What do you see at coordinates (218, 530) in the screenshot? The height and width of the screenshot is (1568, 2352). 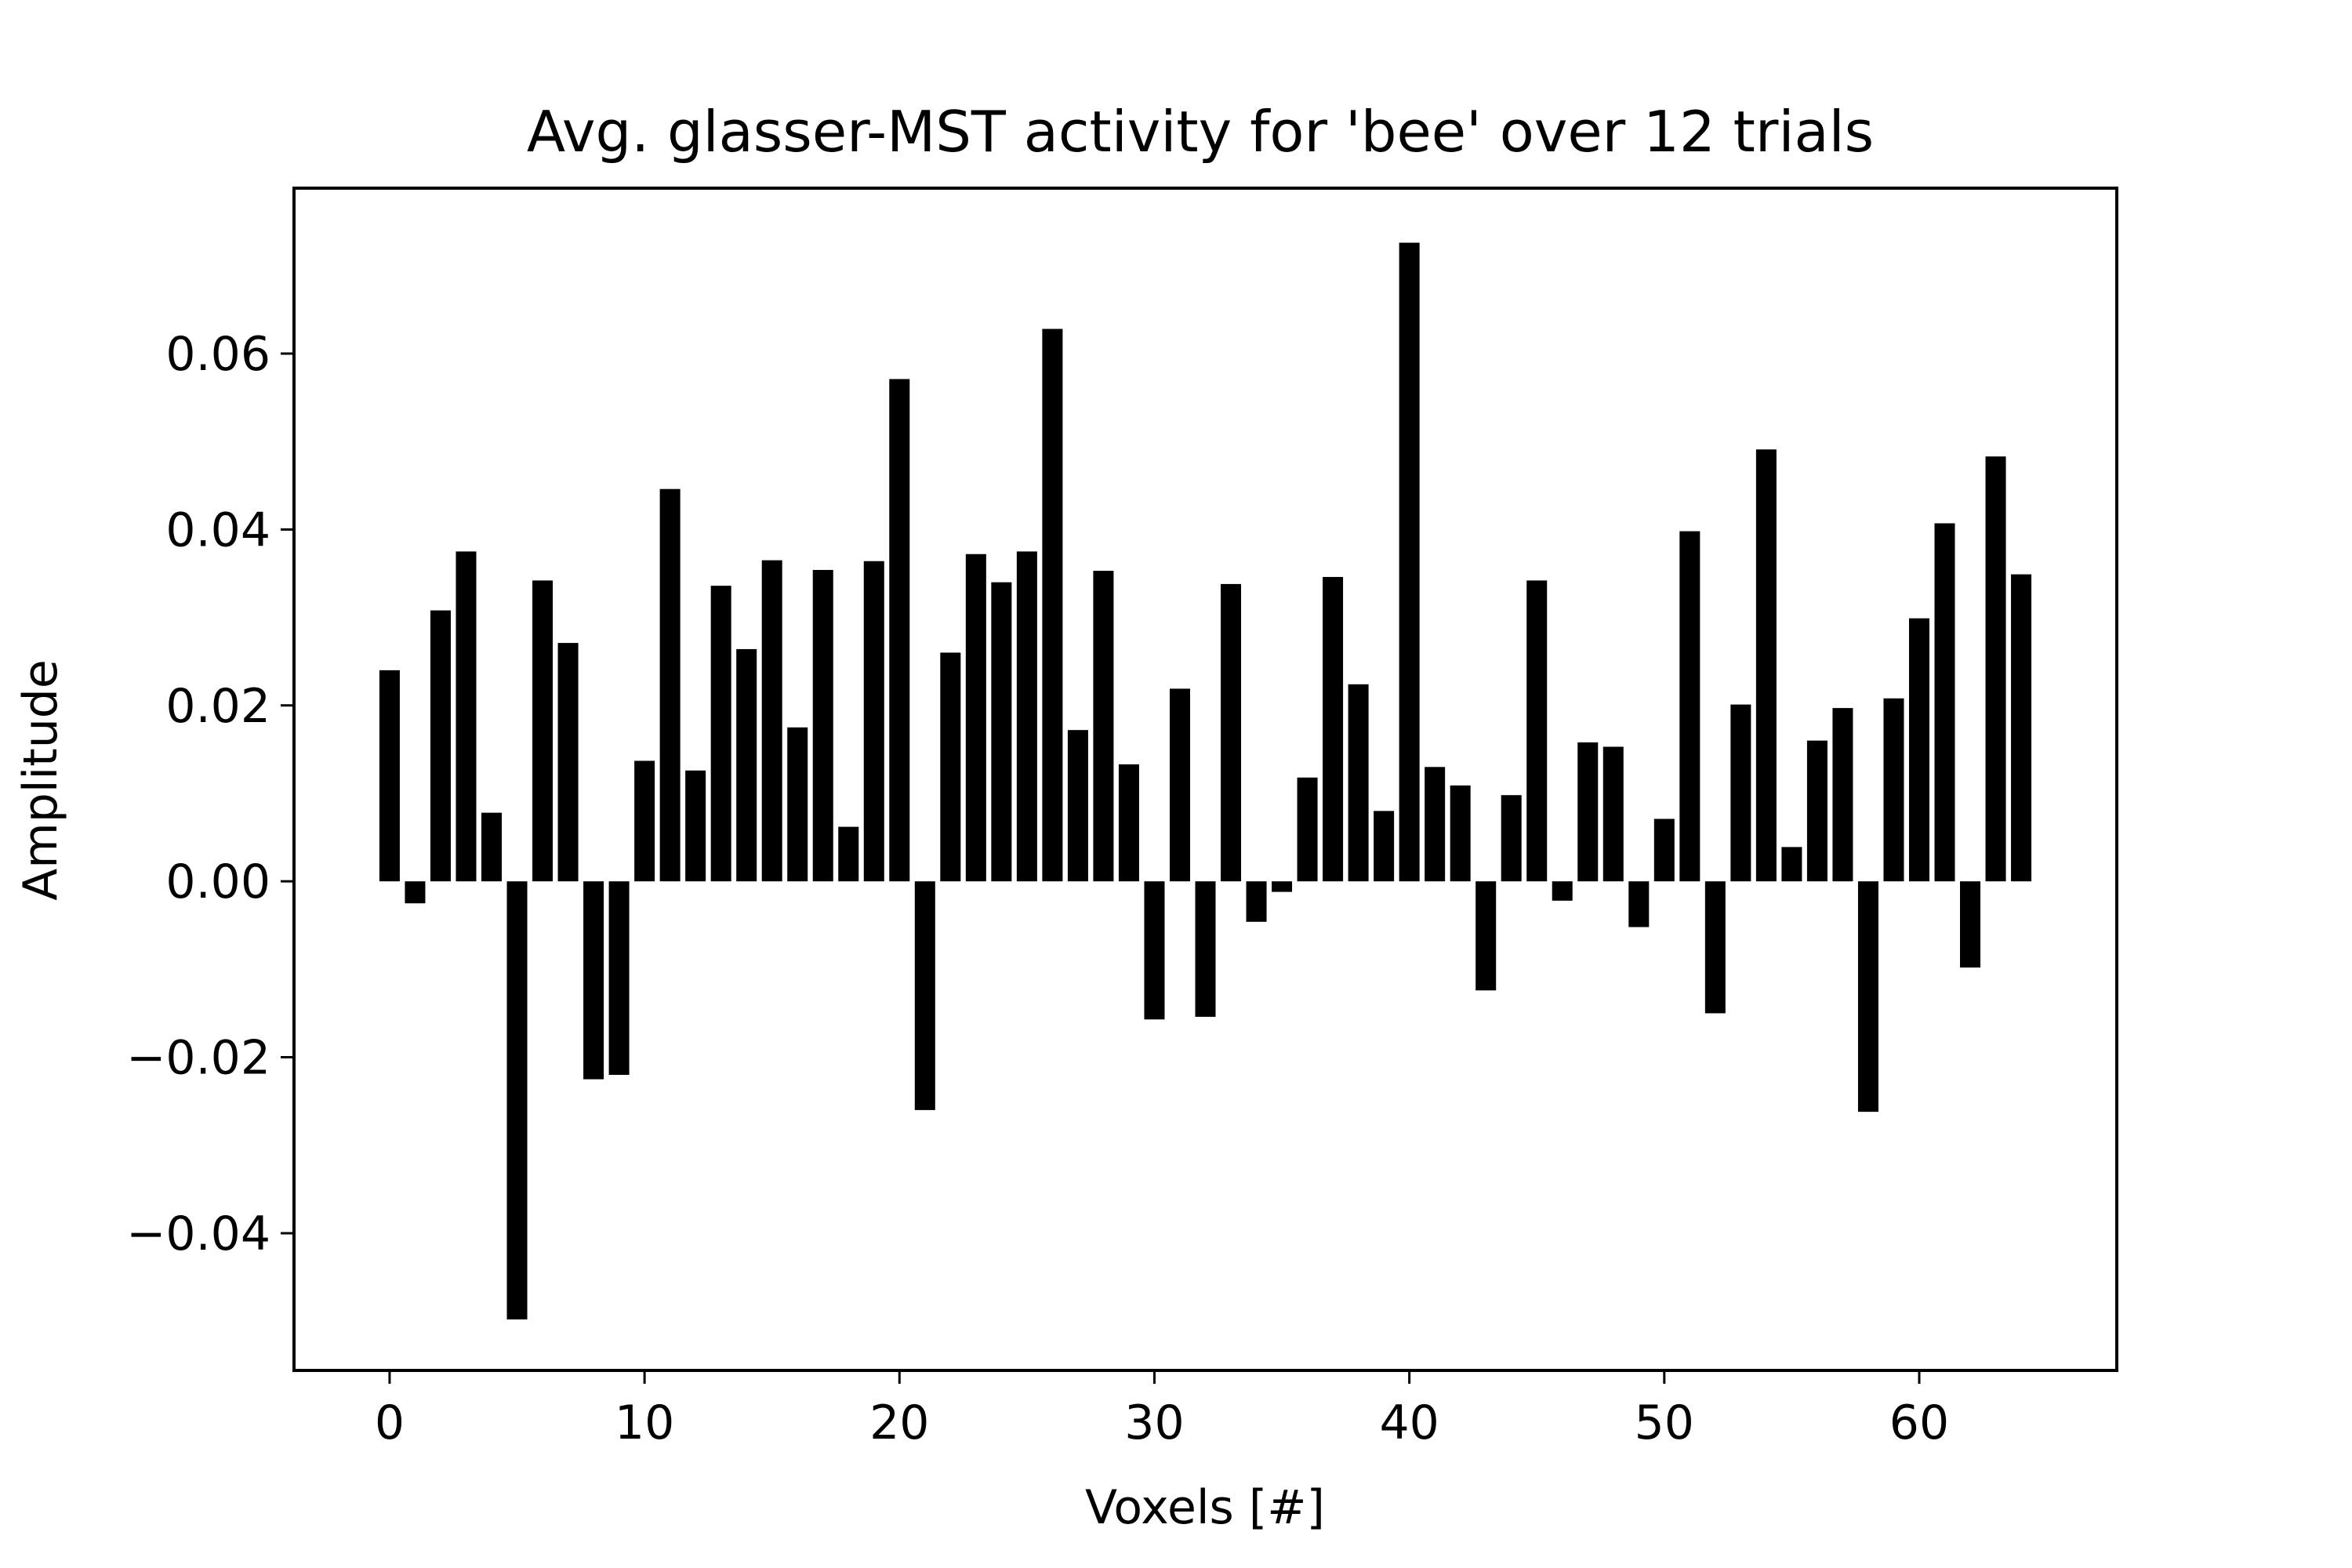 I see `y-tick-label: 0.04` at bounding box center [218, 530].